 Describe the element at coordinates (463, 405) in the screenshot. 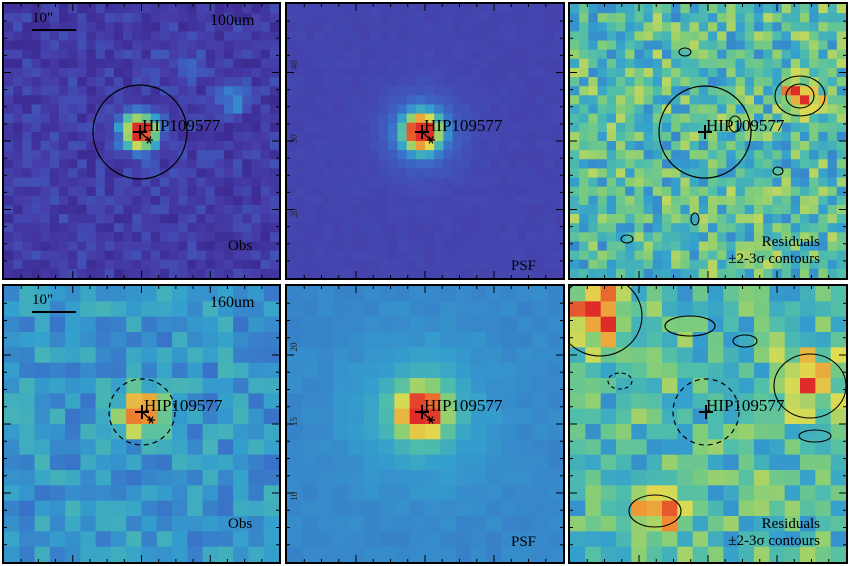

I see `target-label: HIP109577` at that location.